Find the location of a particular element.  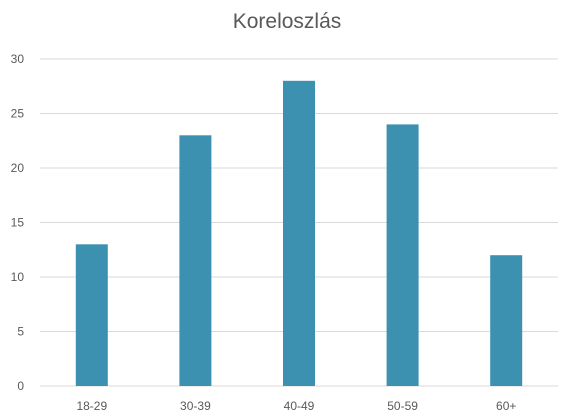

x-tick-label: 60+ is located at coordinates (506, 406).